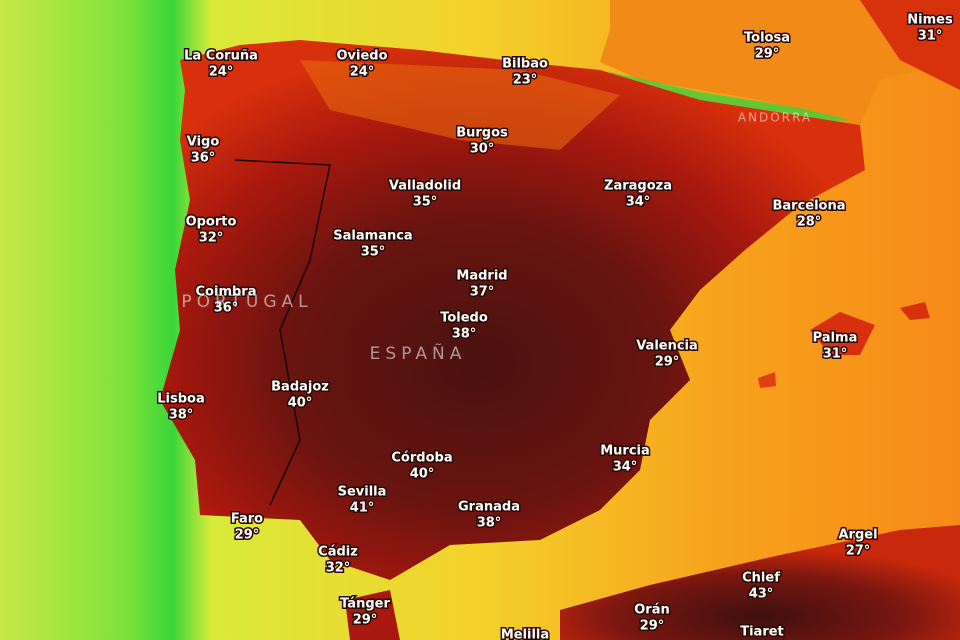 The height and width of the screenshot is (640, 960). Describe the element at coordinates (809, 222) in the screenshot. I see `city-temp: 28°` at that location.